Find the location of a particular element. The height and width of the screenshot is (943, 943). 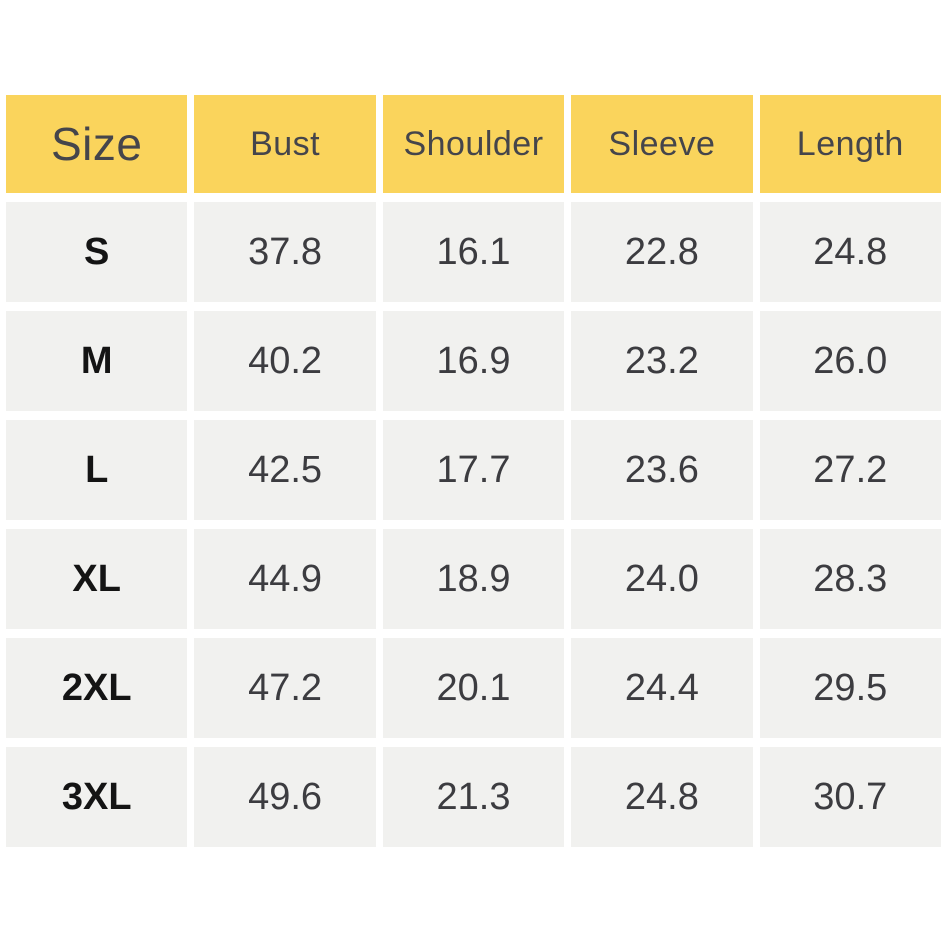

row-l-size-label: L is located at coordinates (97, 470).